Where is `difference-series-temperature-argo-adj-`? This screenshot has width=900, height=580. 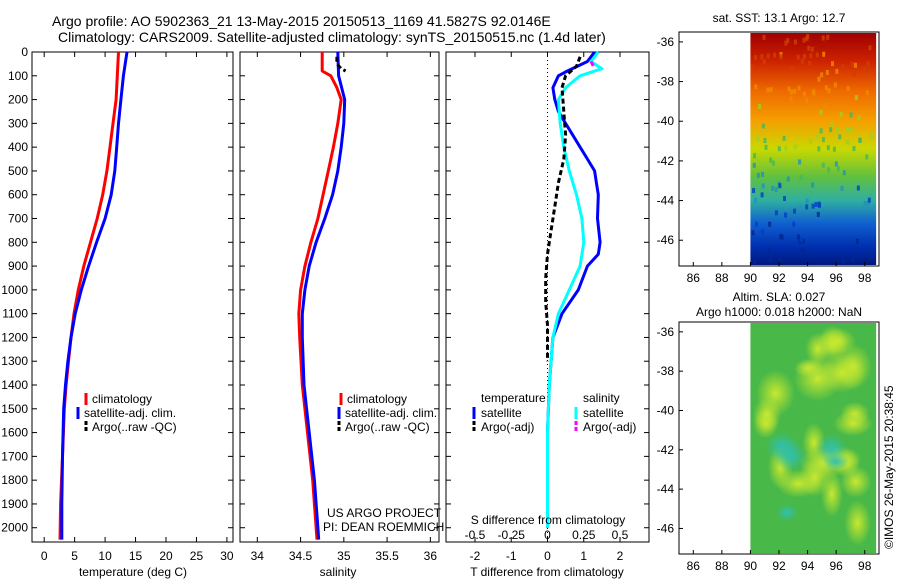
difference-series-temperature-argo-adj- is located at coordinates (563, 209).